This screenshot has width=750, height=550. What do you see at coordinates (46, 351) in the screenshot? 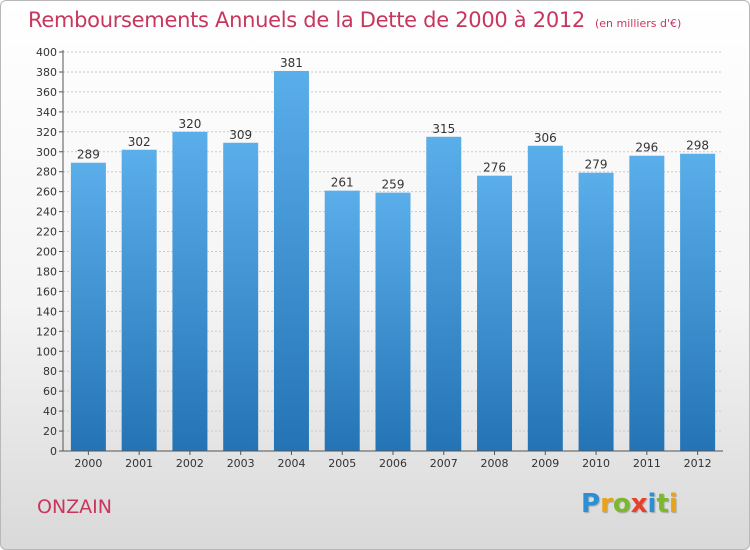
I see `y-tick-label: 100` at bounding box center [46, 351].